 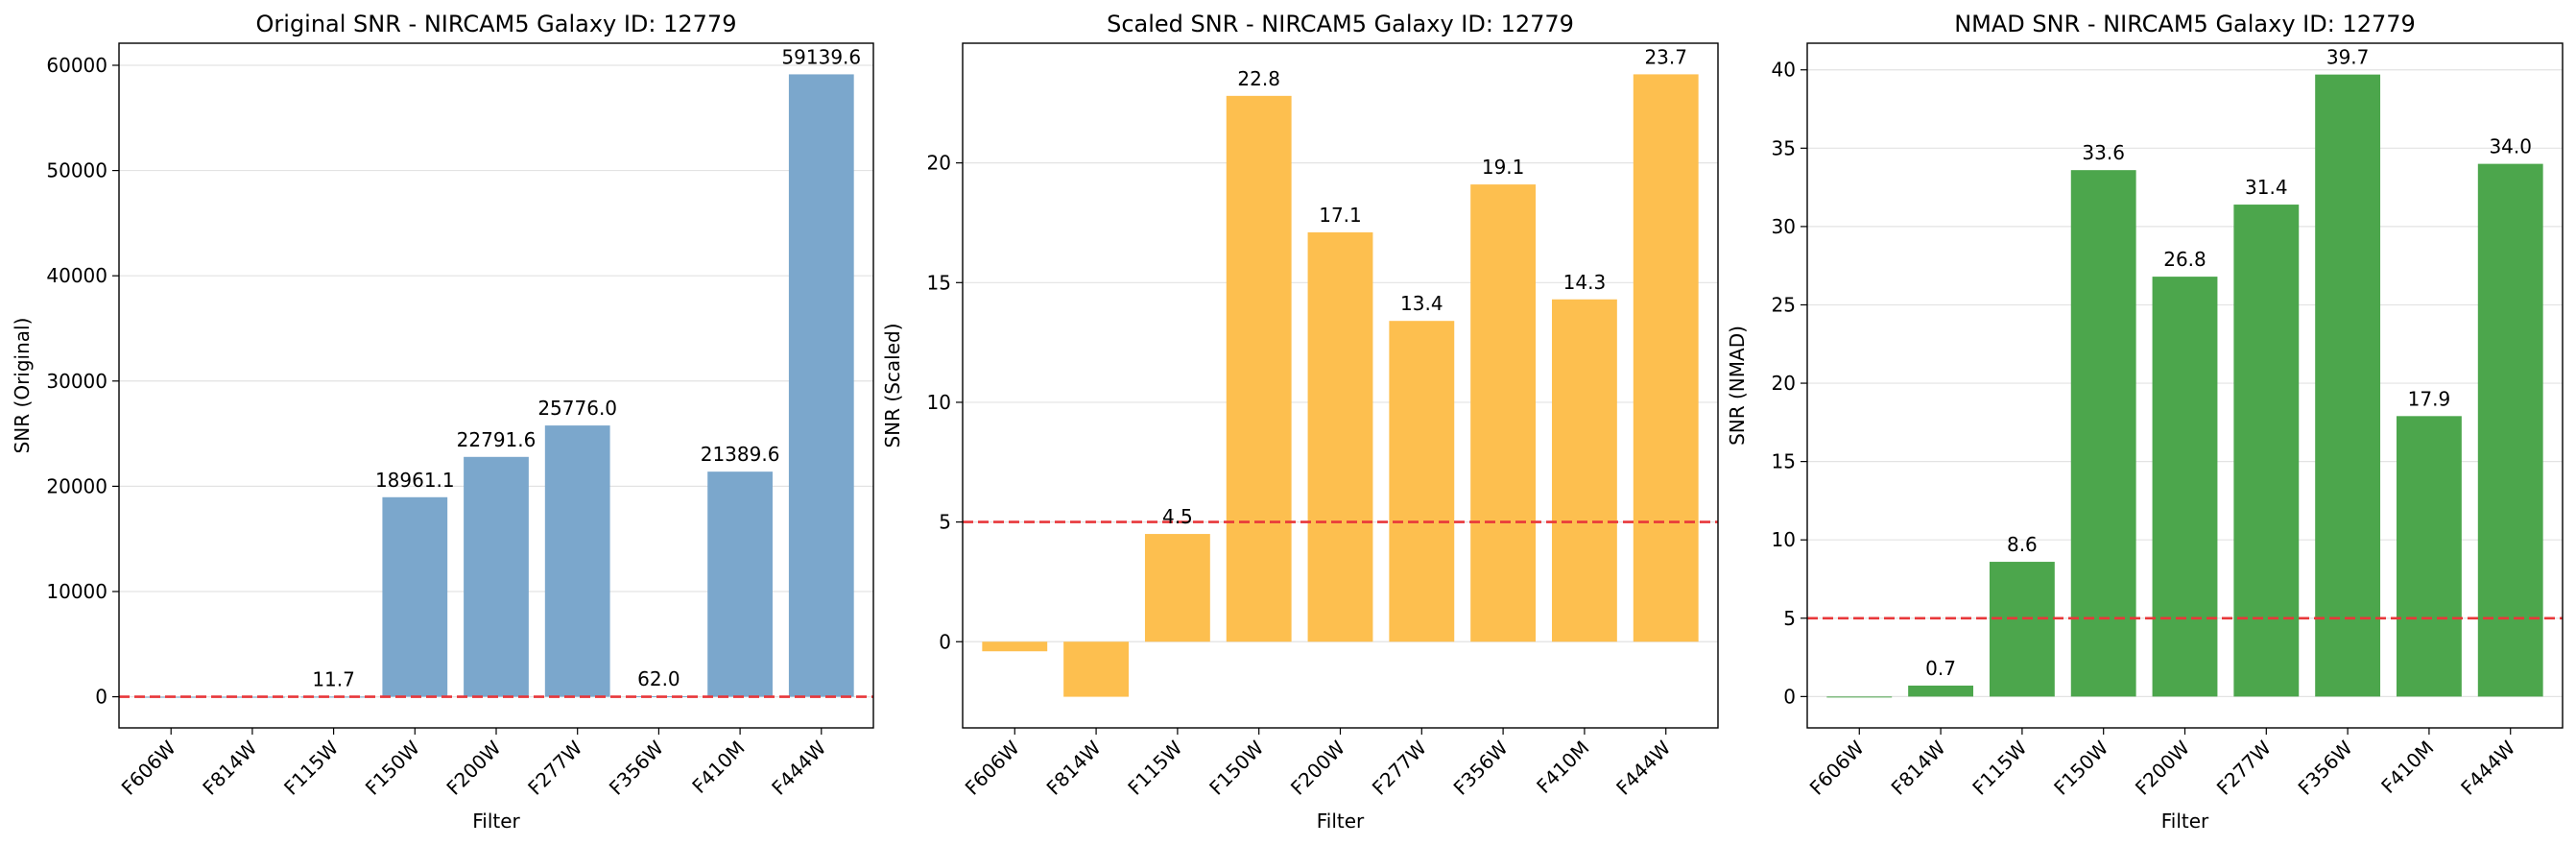 What do you see at coordinates (2348, 58) in the screenshot?
I see `data-label: 39.7` at bounding box center [2348, 58].